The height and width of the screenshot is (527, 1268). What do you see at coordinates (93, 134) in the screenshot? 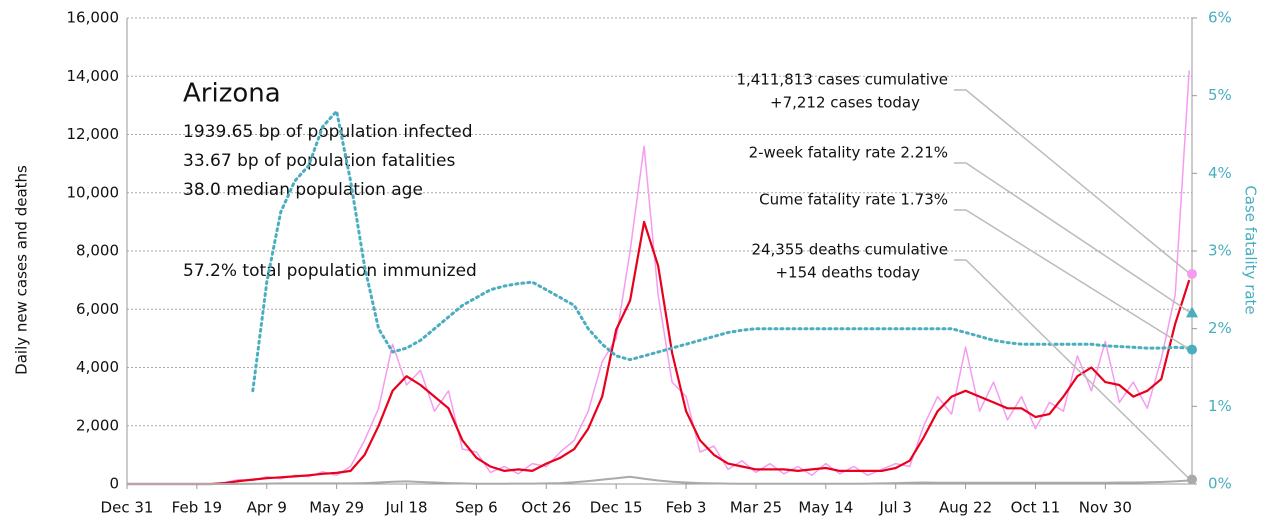
I see `y-tick-label: 12,000` at bounding box center [93, 134].